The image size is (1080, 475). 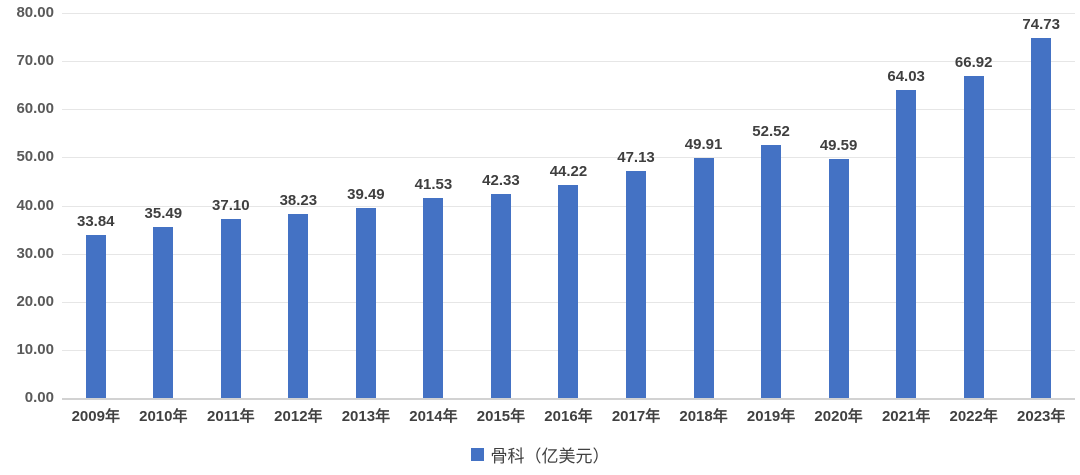 I want to click on x-tick-label: 2015年, so click(x=501, y=416).